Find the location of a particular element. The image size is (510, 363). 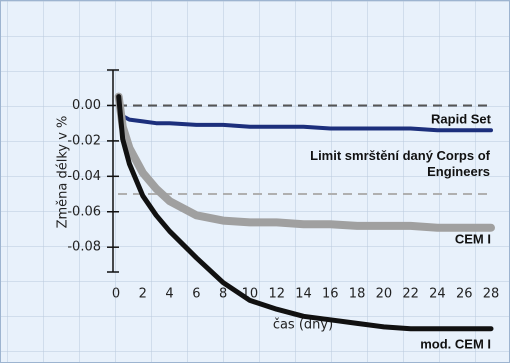

x-tick-label: 4 is located at coordinates (169, 294).